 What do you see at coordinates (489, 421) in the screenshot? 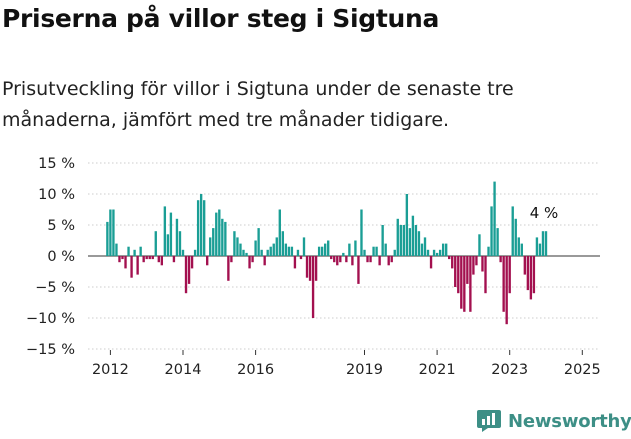
I see `newsworthy-logo-icon` at bounding box center [489, 421].